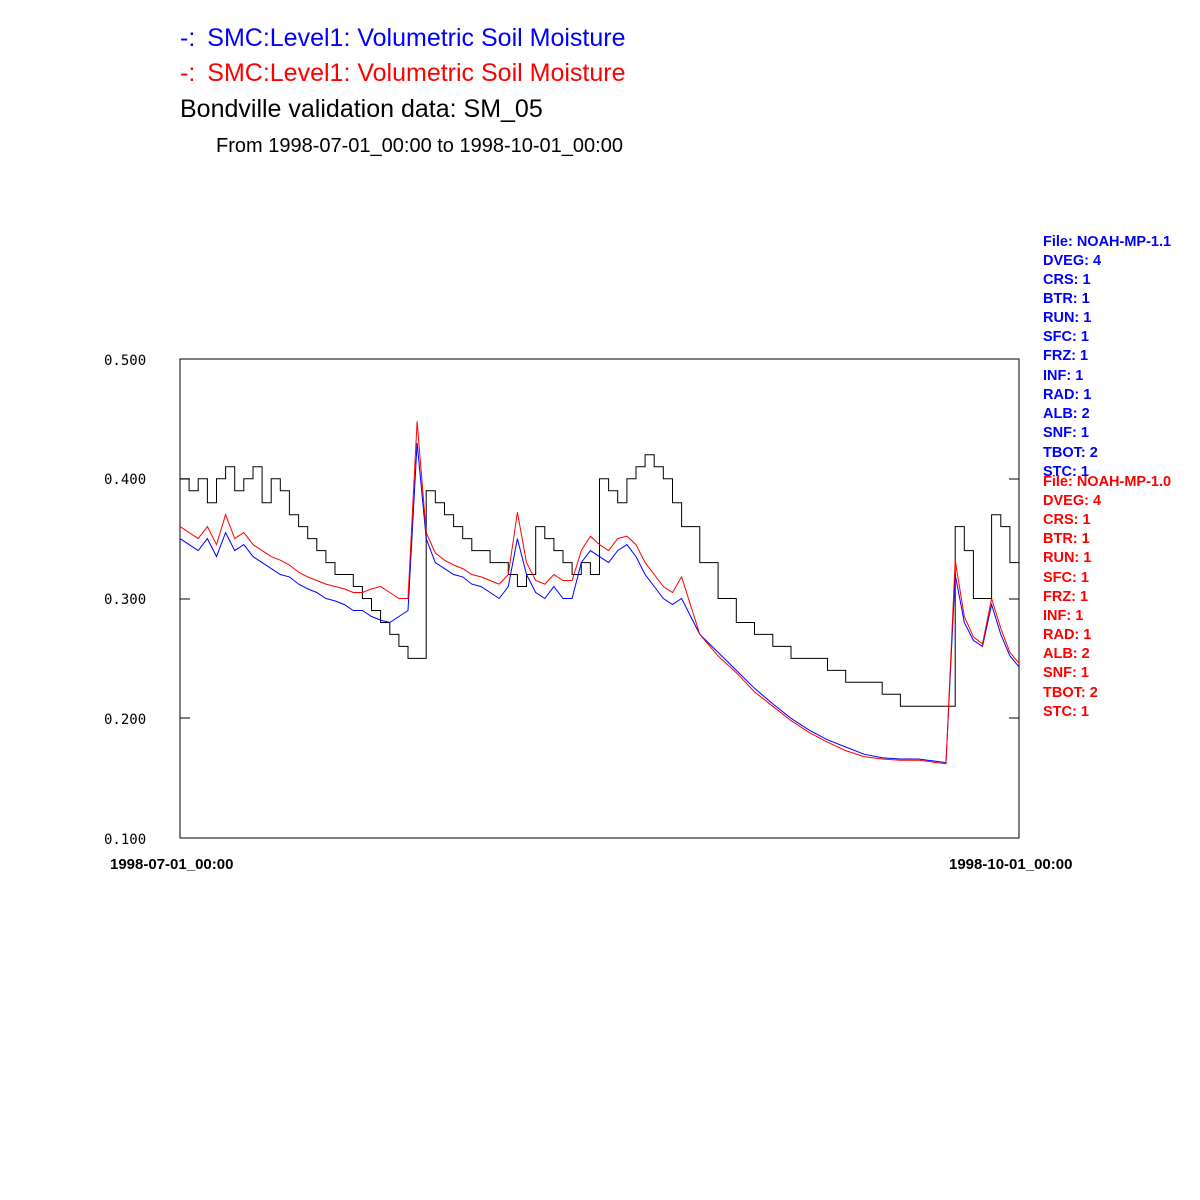  What do you see at coordinates (1067, 558) in the screenshot?
I see `legend-red-line-4: RUN: 1` at bounding box center [1067, 558].